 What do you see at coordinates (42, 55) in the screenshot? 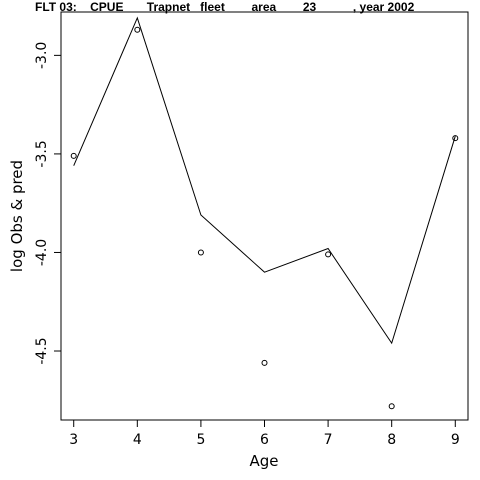
I see `y-tick-label: -3.0` at bounding box center [42, 55].